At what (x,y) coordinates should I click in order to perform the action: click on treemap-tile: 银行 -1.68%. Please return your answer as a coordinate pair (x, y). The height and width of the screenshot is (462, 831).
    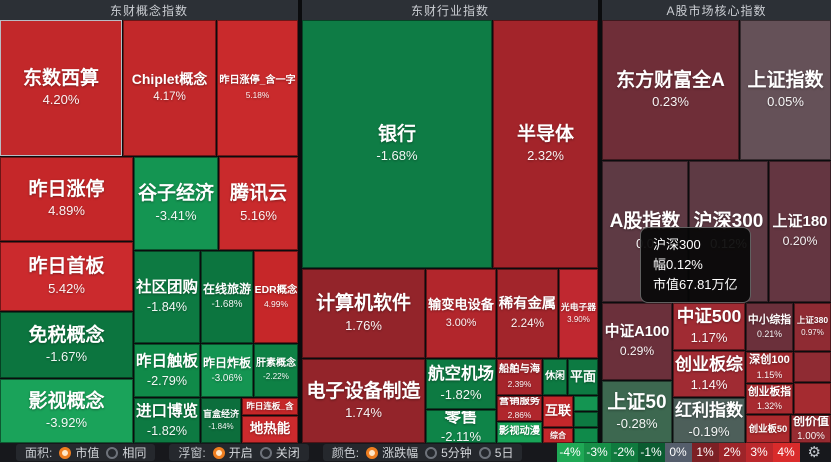
    Looking at the image, I should click on (397, 144).